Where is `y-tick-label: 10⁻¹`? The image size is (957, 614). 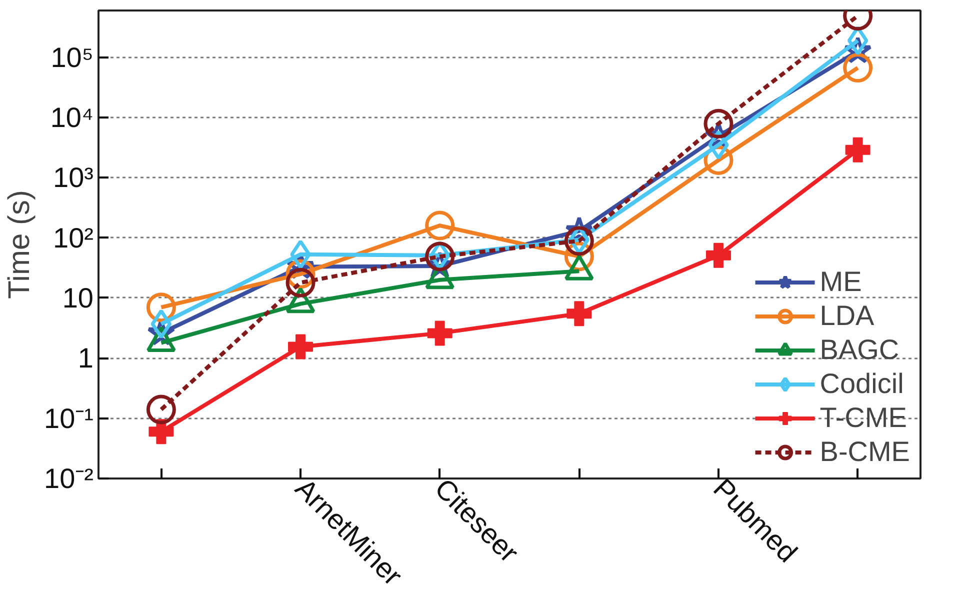
y-tick-label: 10⁻¹ is located at coordinates (69, 418).